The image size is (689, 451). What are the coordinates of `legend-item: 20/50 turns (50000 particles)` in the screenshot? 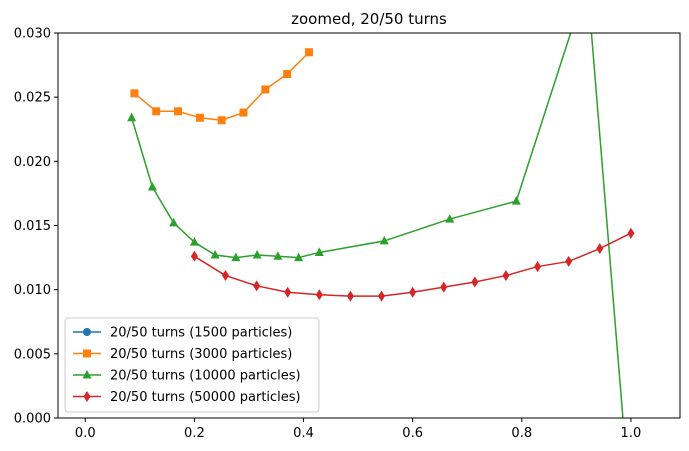 It's located at (187, 397).